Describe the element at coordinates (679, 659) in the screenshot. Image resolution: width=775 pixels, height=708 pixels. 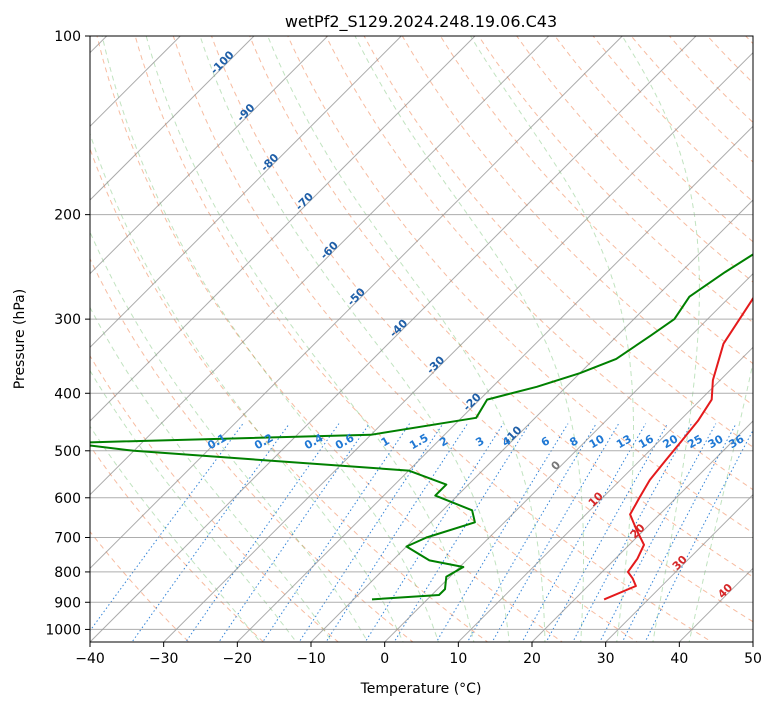
I see `x-tick-label: 40` at that location.